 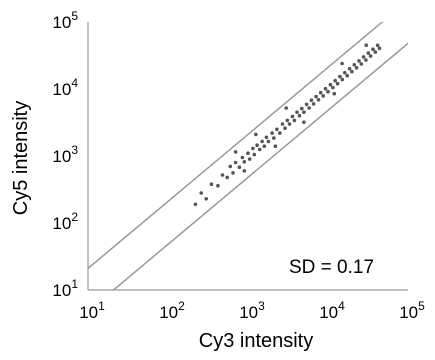 What do you see at coordinates (21, 158) in the screenshot?
I see `y-axis-label: Cy5 intensity` at bounding box center [21, 158].